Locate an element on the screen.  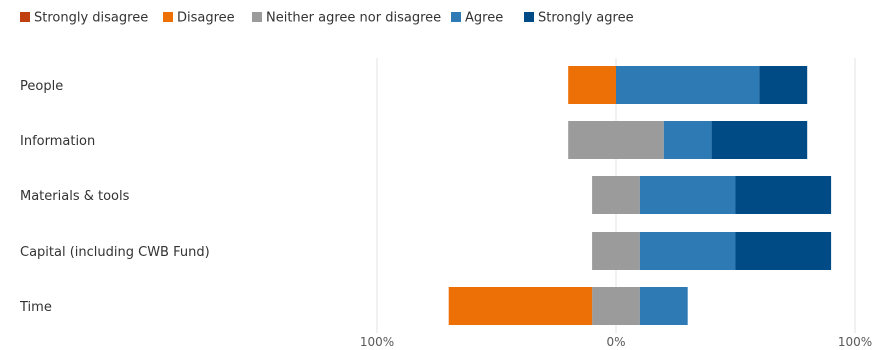
bar-capital-including-cwb-fund-agree is located at coordinates (687, 251).